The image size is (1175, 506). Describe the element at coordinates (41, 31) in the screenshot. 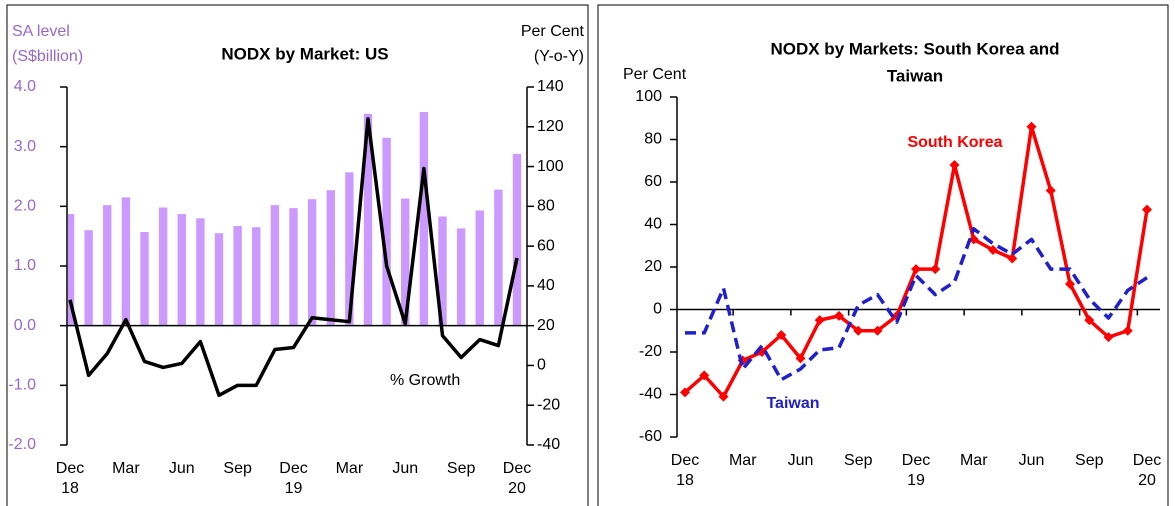

I see `y-axis-label: SA level` at that location.